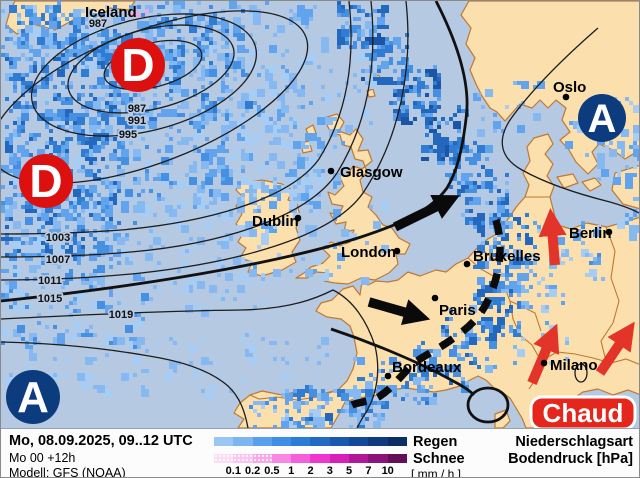  Describe the element at coordinates (233, 471) in the screenshot. I see `scale-tick-label: 0.1` at that location.